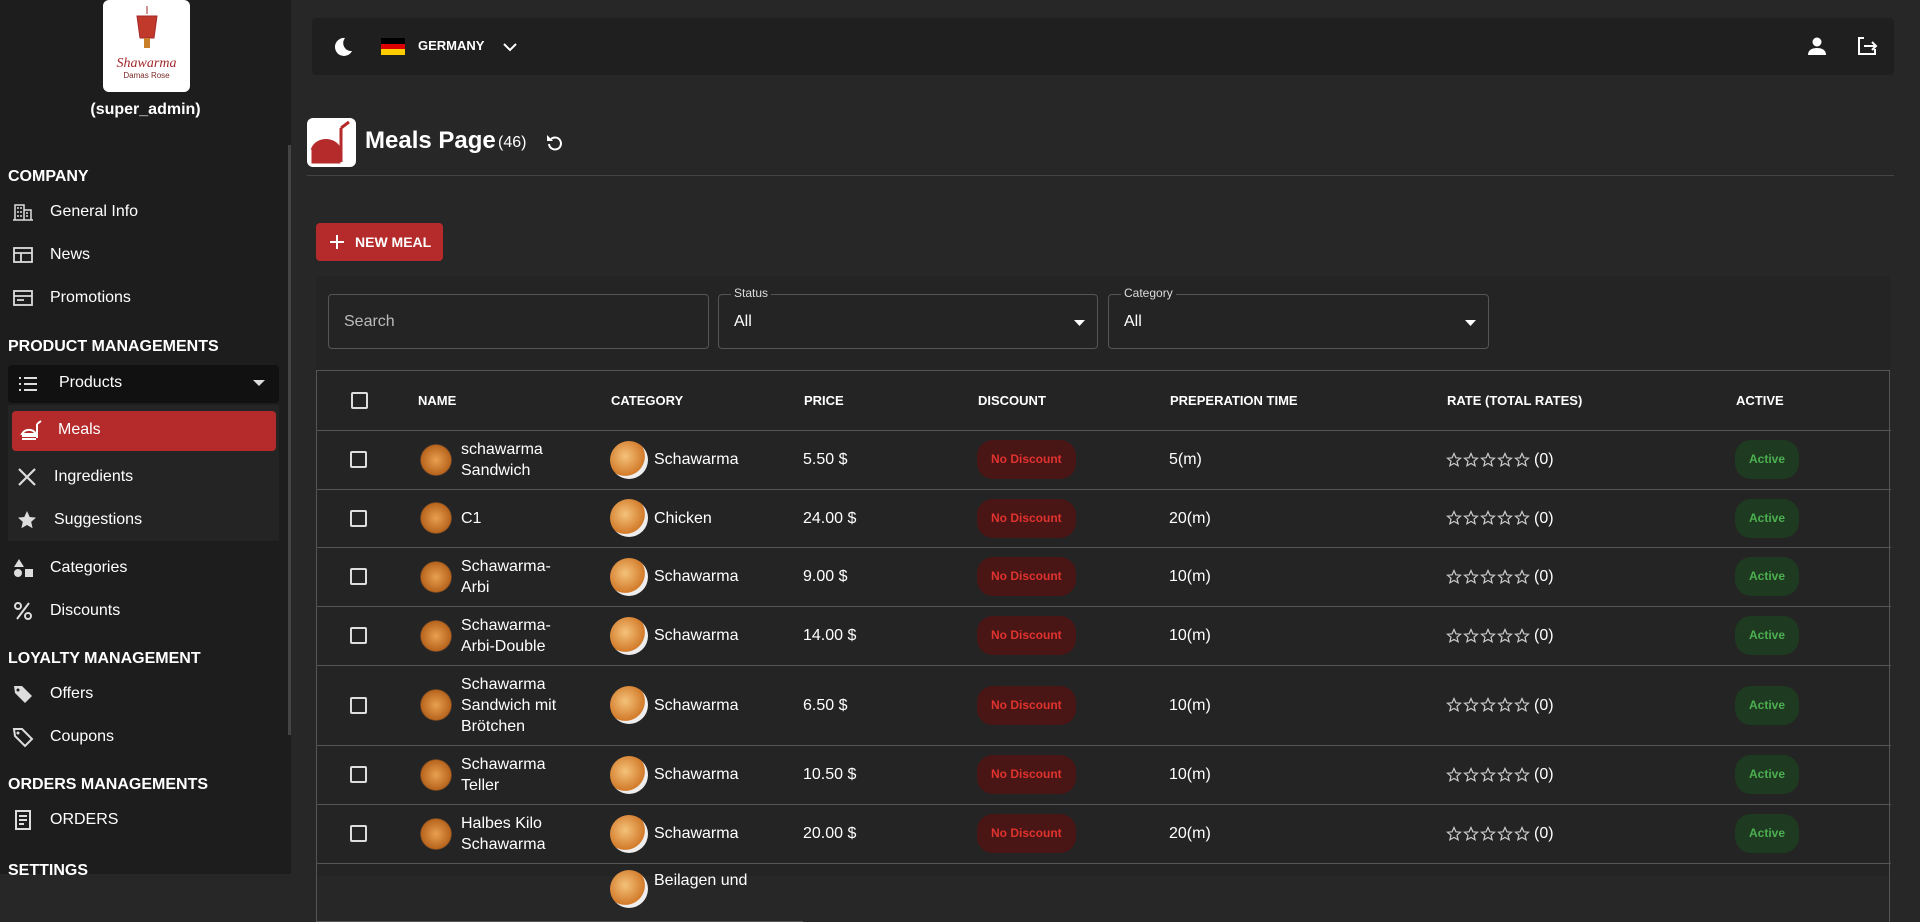 Image resolution: width=1920 pixels, height=922 pixels. I want to click on meal-name: Schawarma-Arbi, so click(506, 576).